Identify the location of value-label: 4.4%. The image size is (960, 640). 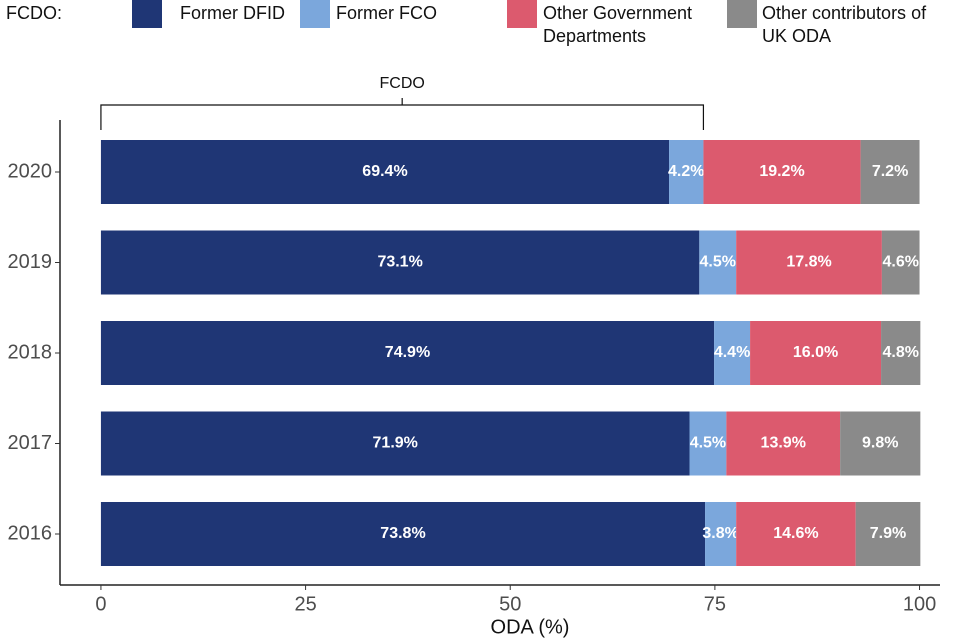
(732, 352).